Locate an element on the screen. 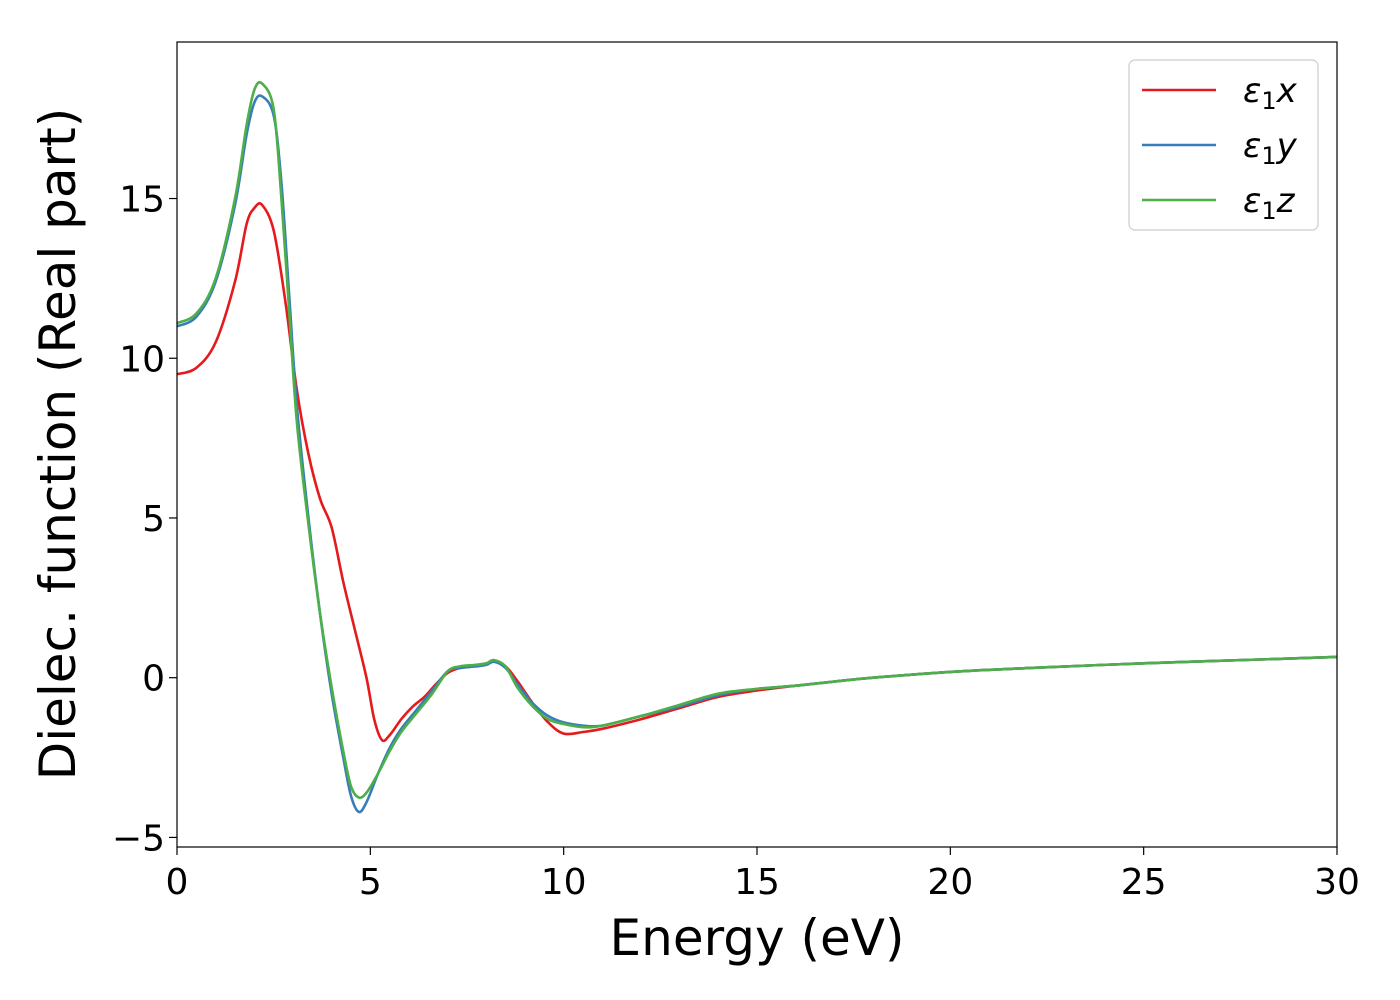 The height and width of the screenshot is (1000, 1400). y-tick-label: 15 is located at coordinates (142, 200).